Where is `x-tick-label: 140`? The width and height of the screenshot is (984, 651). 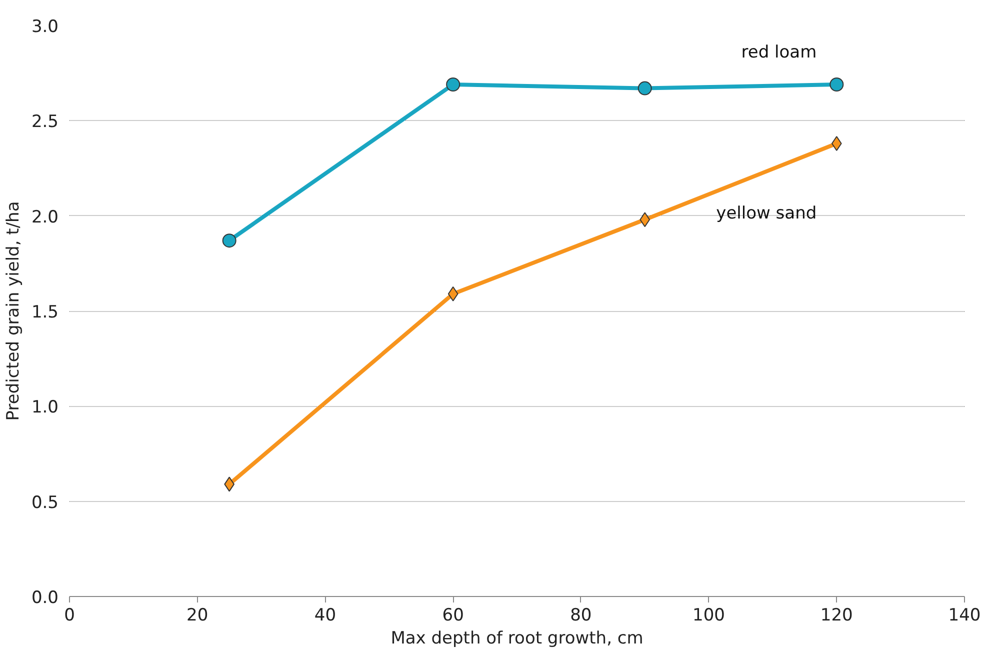
x-tick-label: 140 is located at coordinates (964, 616).